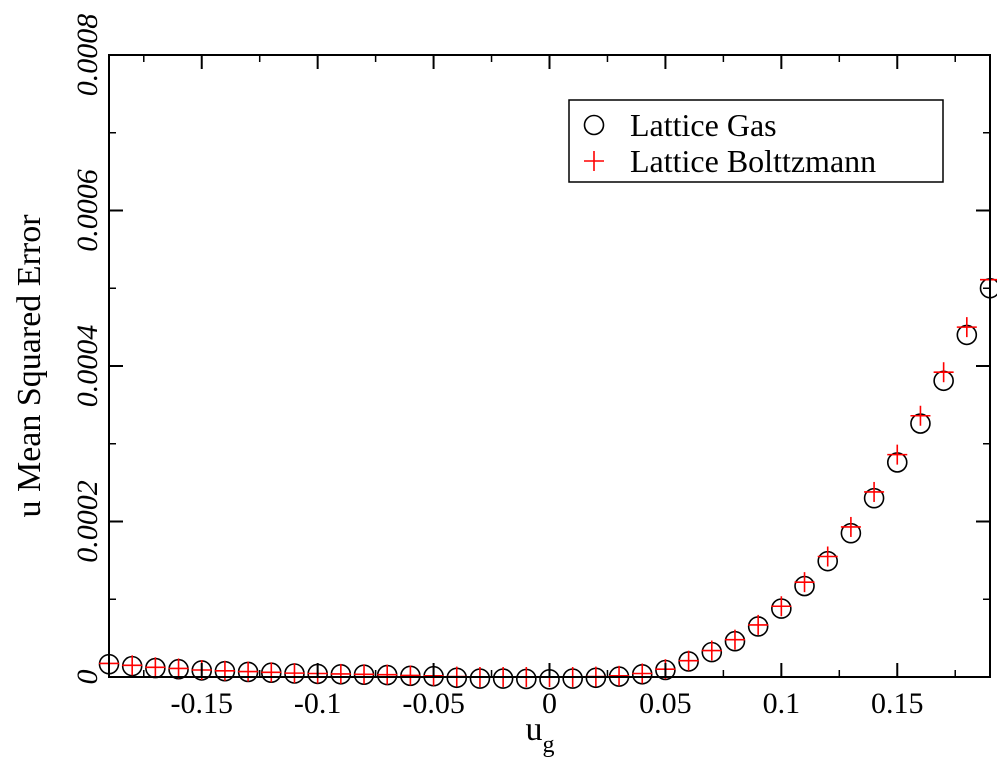  Describe the element at coordinates (87, 677) in the screenshot. I see `y-tick-label: 0` at that location.